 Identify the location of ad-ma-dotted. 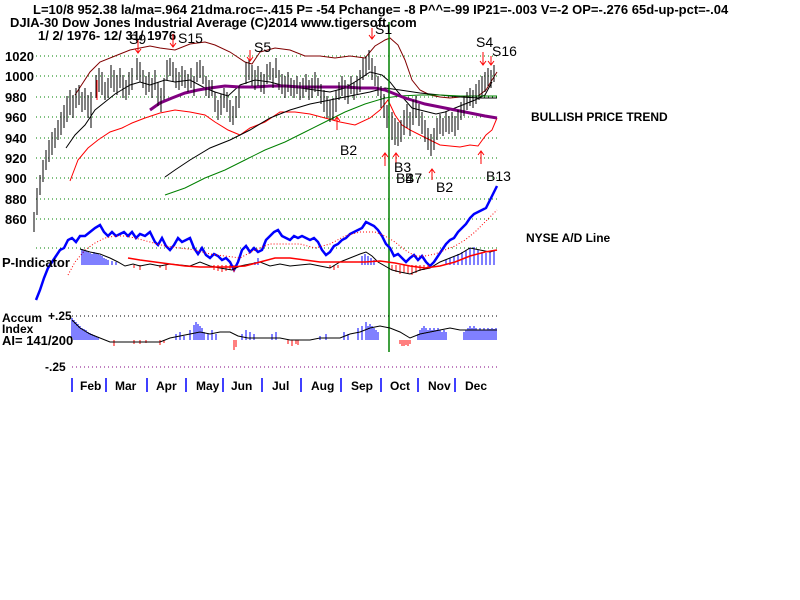
(282, 242).